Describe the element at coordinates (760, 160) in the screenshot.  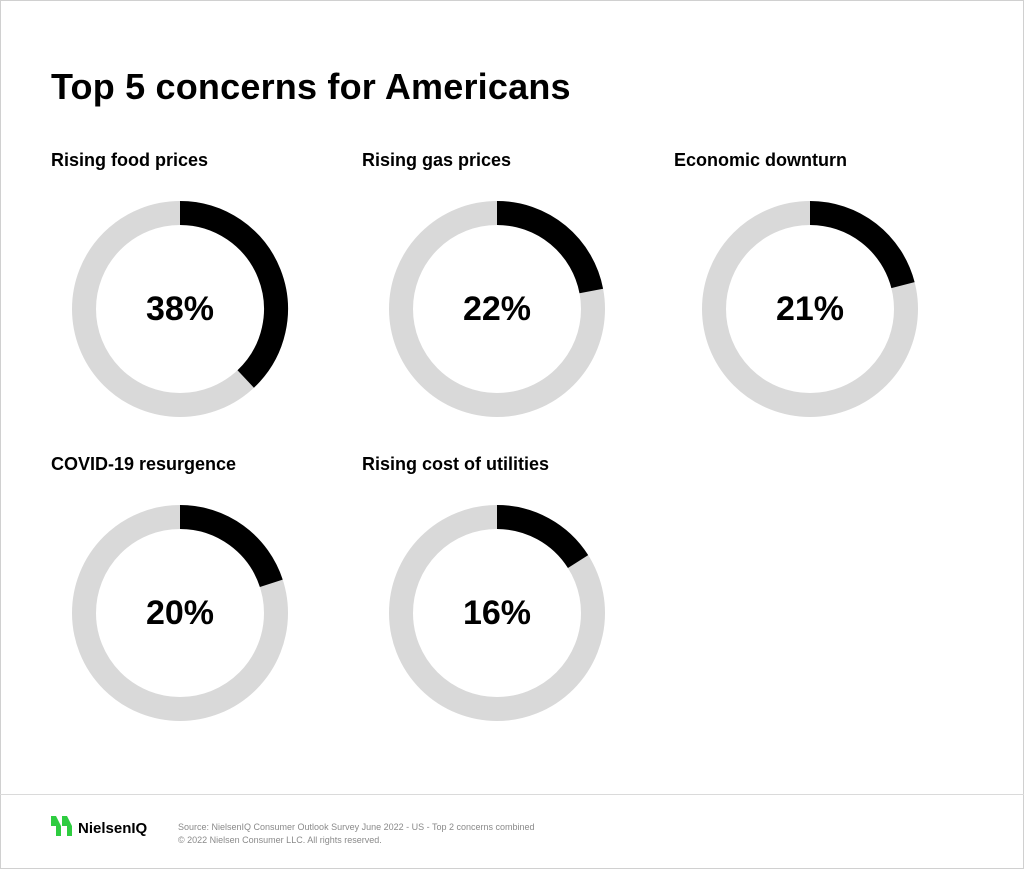
I see `donut-label: Economic downturn` at that location.